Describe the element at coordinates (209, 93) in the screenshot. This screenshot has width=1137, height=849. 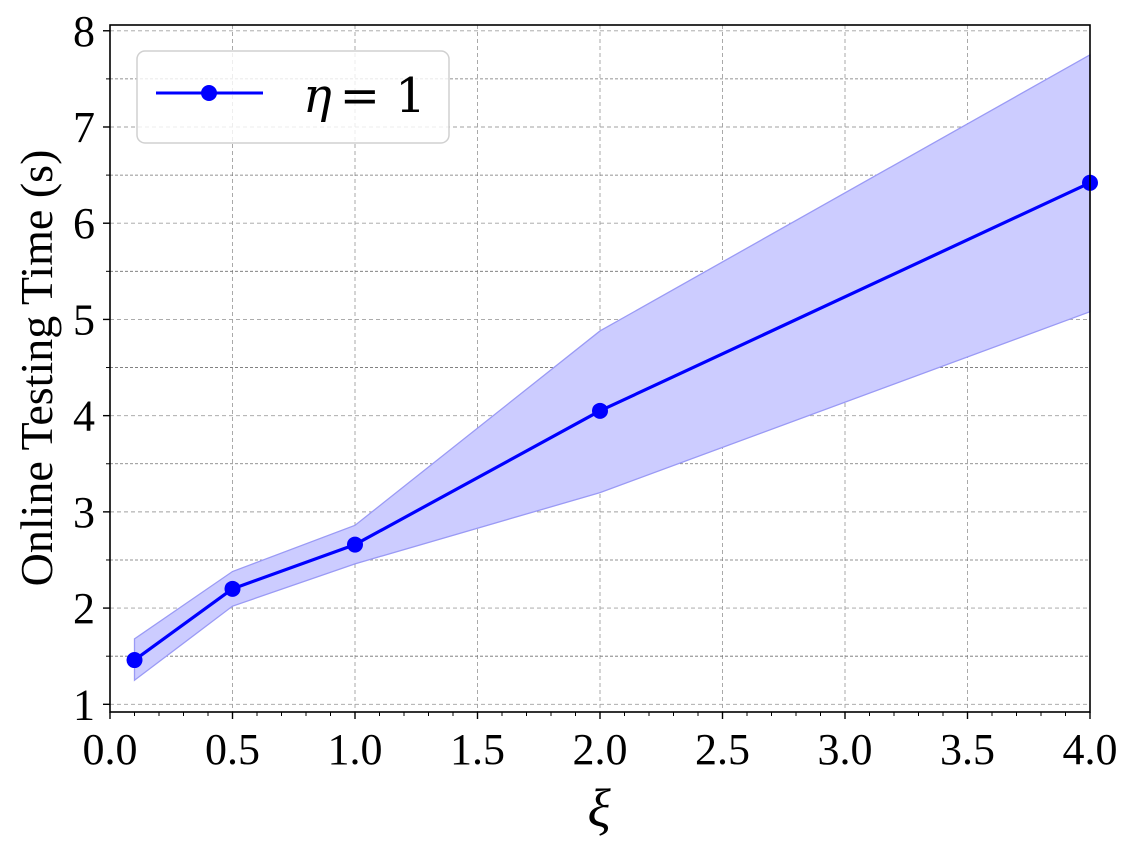
I see `legend-marker` at that location.